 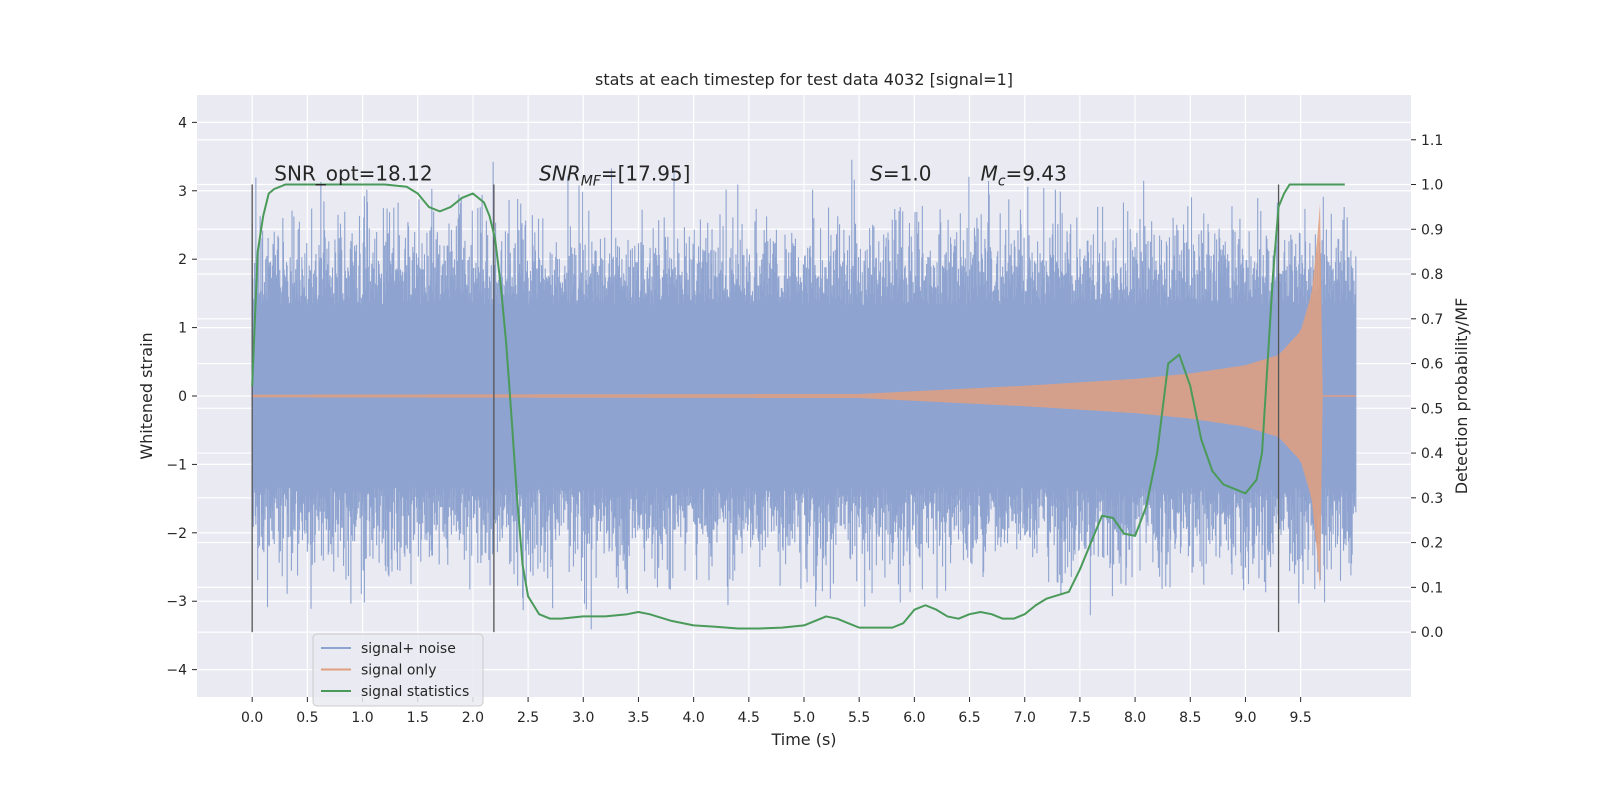 I want to click on x-axis-label: Time (s), so click(x=803, y=739).